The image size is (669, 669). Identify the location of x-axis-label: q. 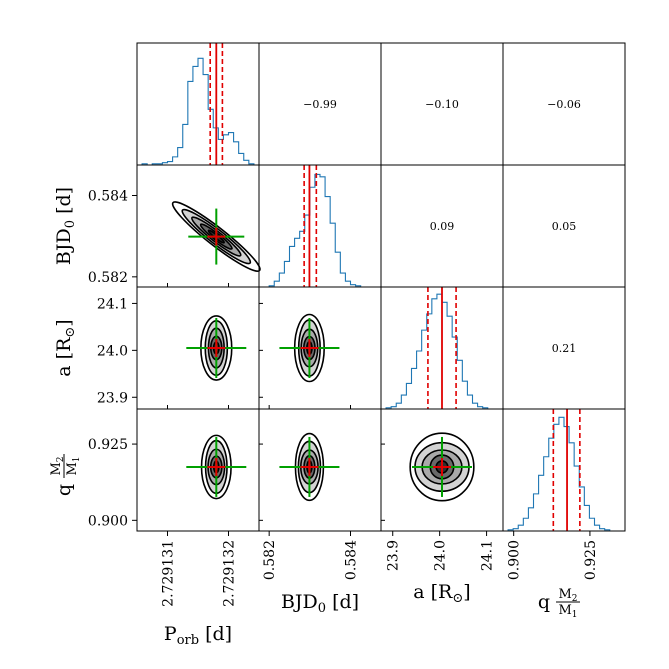
(544, 602).